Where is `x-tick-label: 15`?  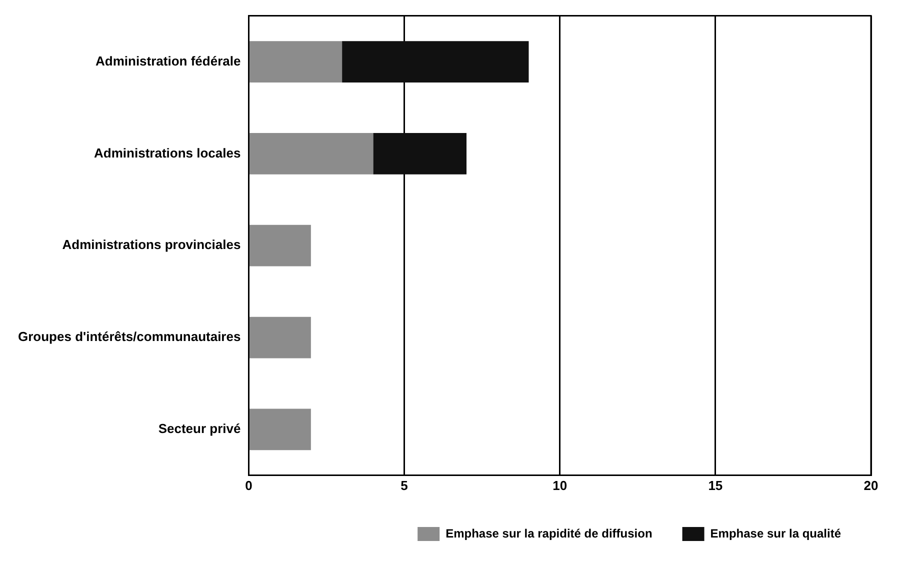 x-tick-label: 15 is located at coordinates (715, 485).